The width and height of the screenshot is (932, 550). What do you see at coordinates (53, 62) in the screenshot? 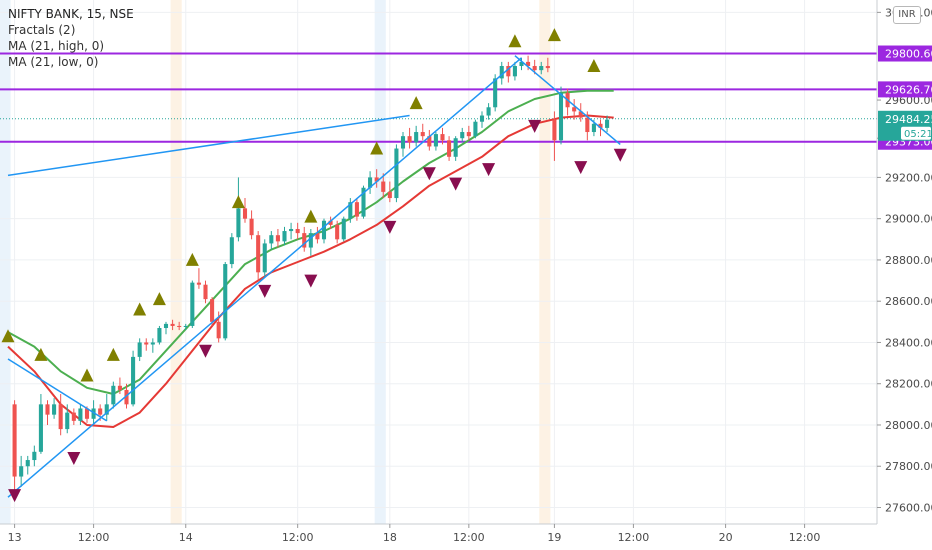
I see `indicator-ma-low: MA (21, low, 0)` at bounding box center [53, 62].